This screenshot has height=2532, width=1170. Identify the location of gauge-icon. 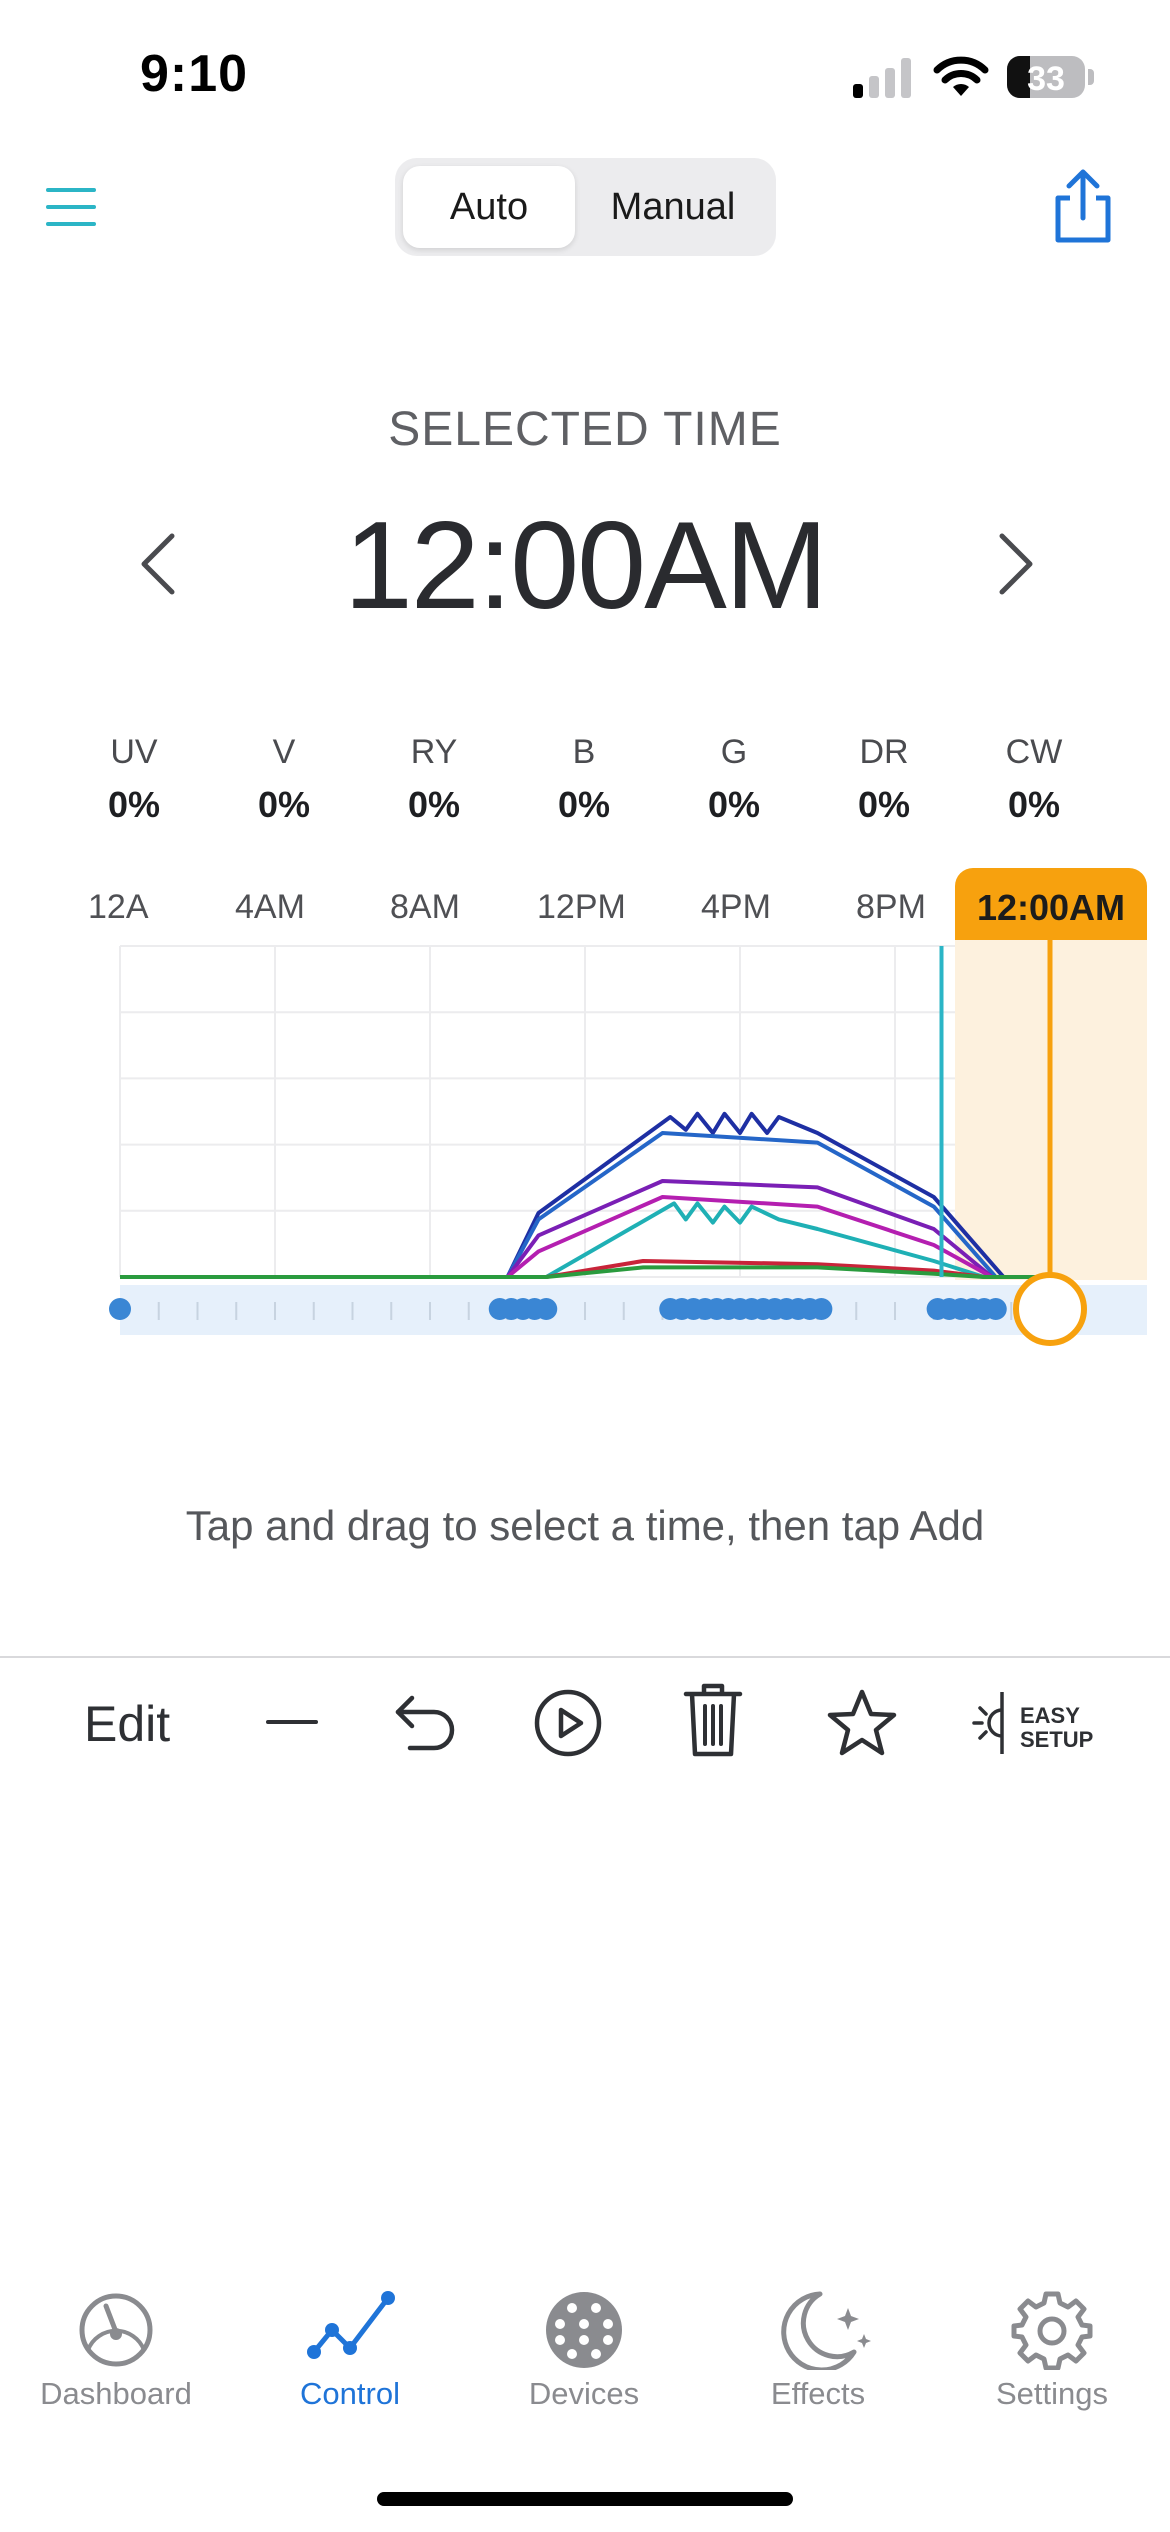
(116, 2330).